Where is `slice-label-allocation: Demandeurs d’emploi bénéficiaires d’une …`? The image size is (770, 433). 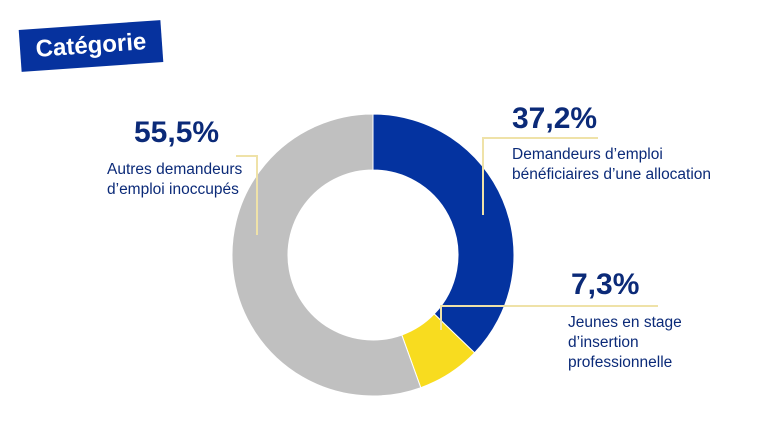
slice-label-allocation: Demandeurs d’emploi bénéficiaires d’une … is located at coordinates (612, 164).